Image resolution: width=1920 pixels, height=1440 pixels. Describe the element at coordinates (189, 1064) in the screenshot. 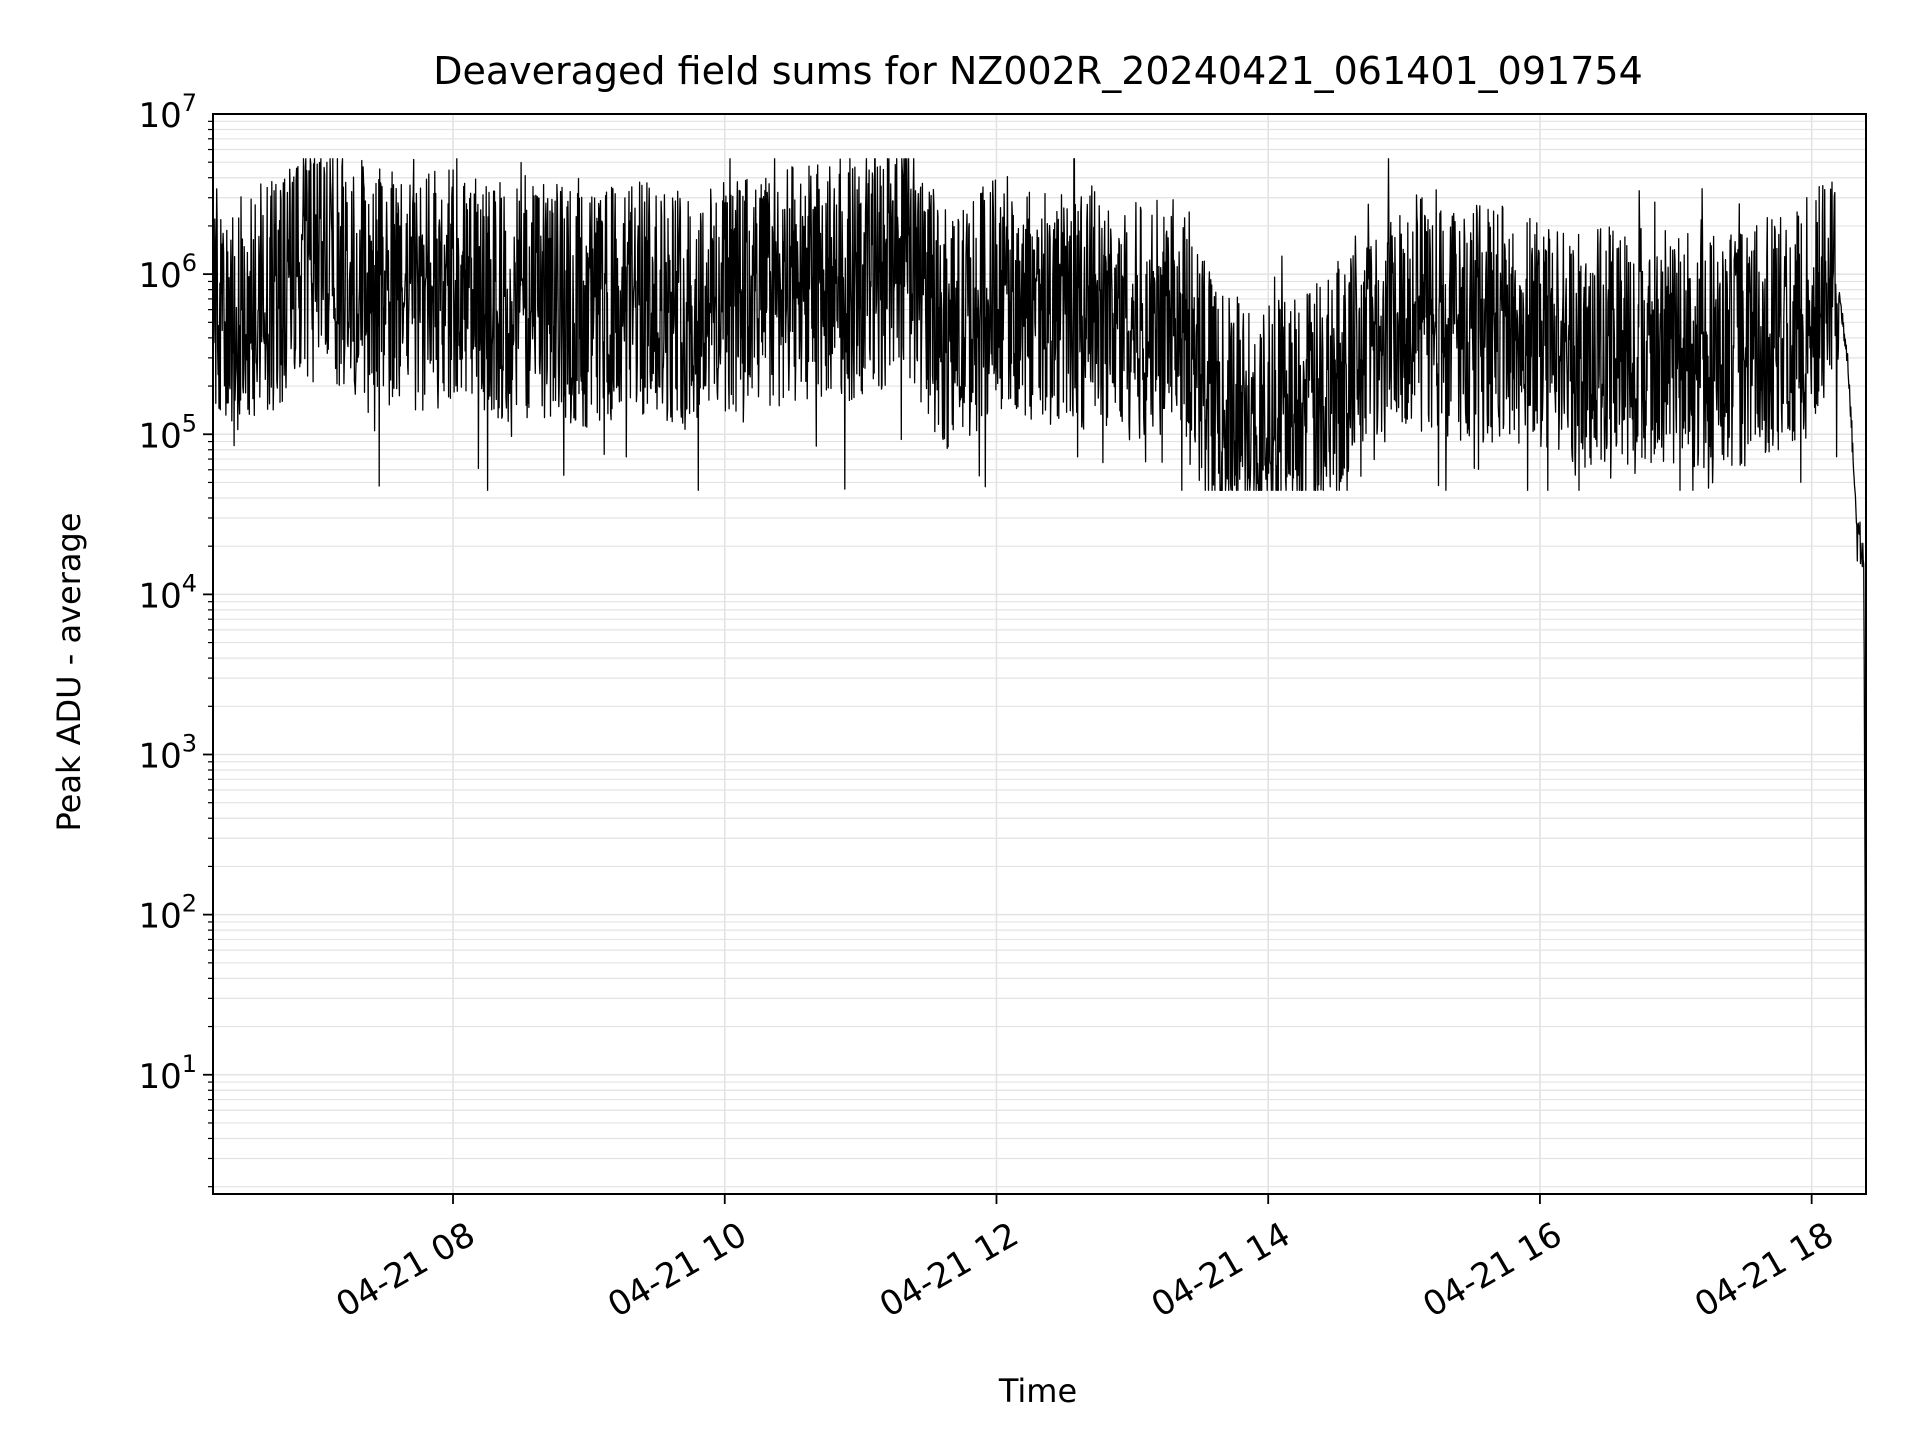

I see `y-tick-exponent: 1` at that location.